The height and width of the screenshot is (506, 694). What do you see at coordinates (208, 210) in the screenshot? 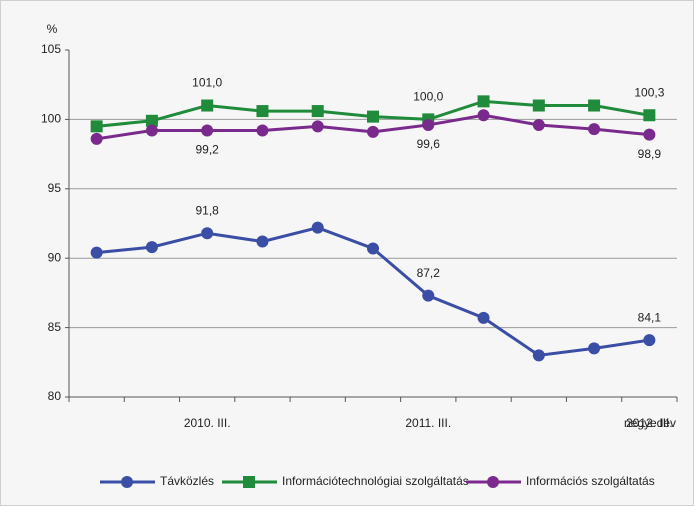
I see `data-label: 91,8` at bounding box center [208, 210].